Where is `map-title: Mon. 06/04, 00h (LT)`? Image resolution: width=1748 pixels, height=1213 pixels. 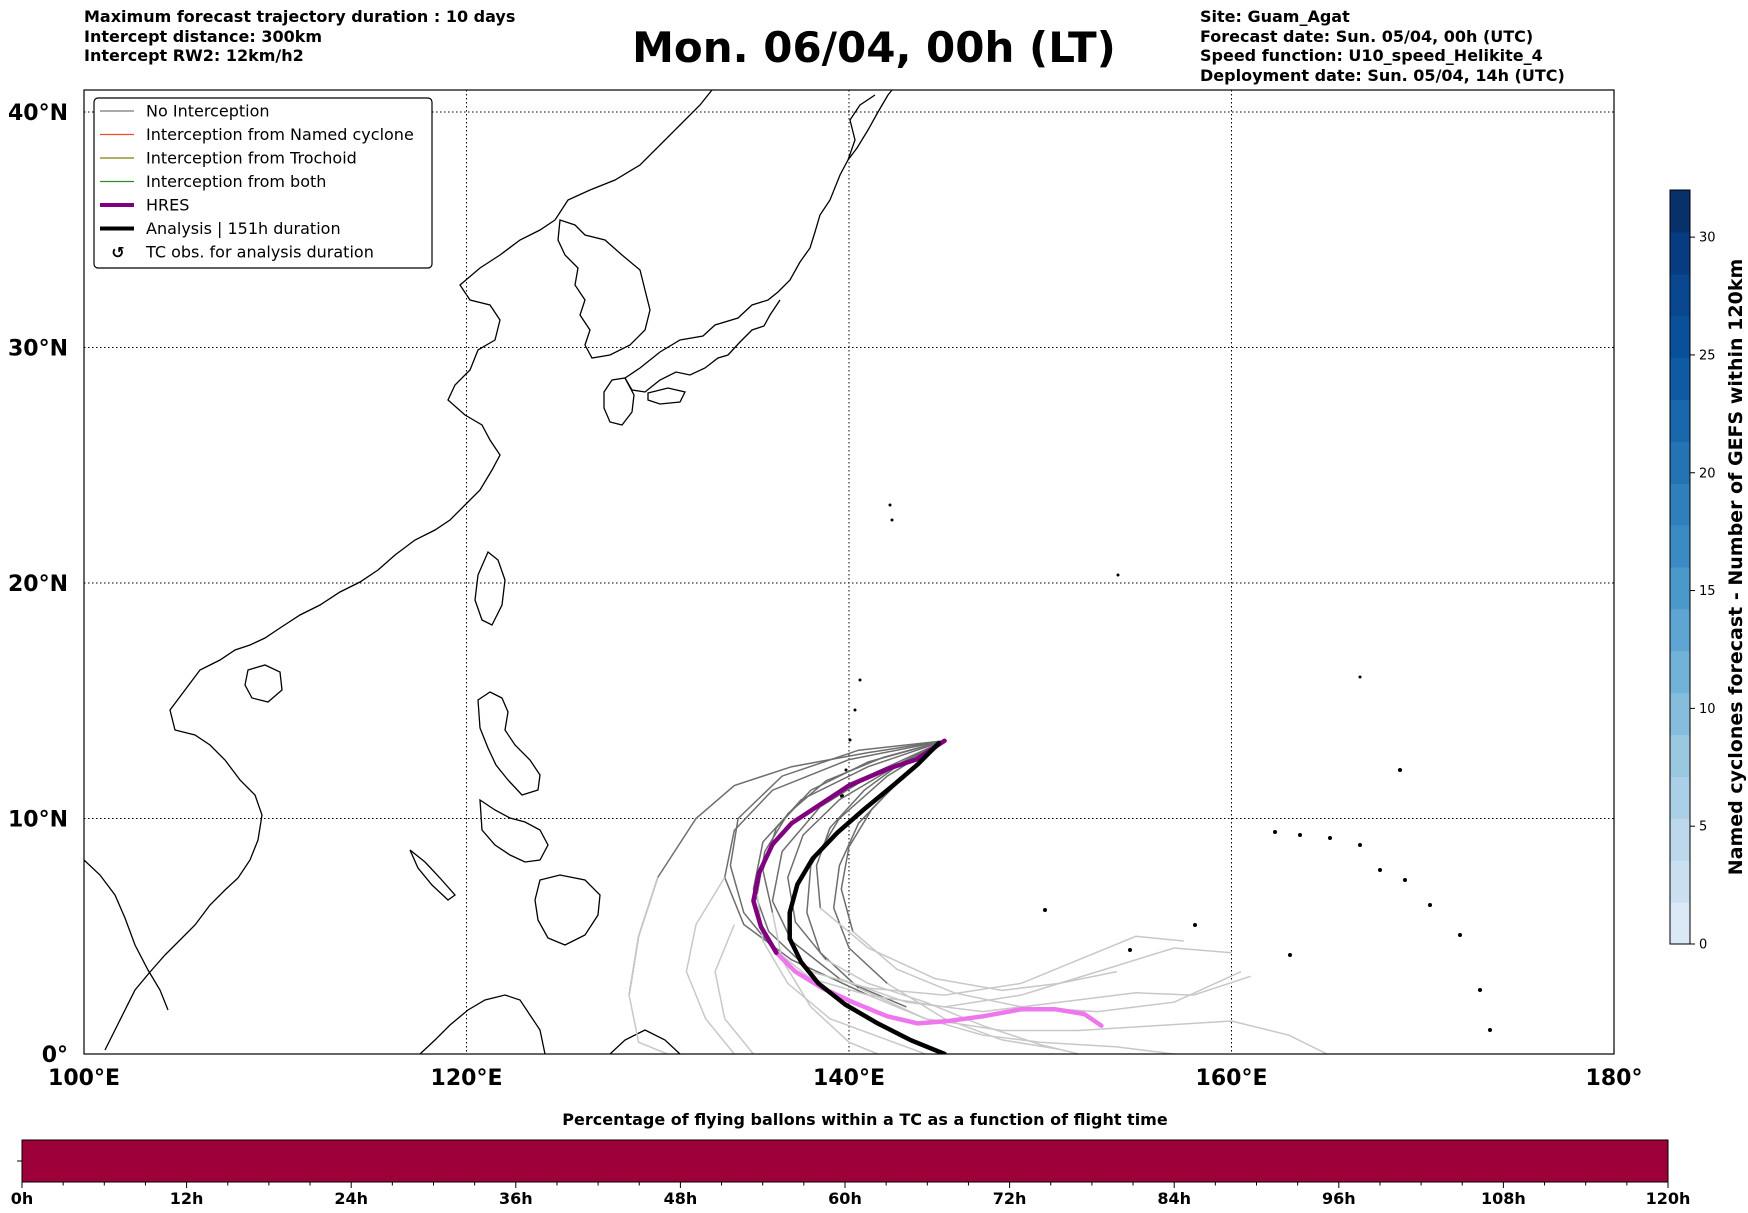
map-title: Mon. 06/04, 00h (LT) is located at coordinates (874, 47).